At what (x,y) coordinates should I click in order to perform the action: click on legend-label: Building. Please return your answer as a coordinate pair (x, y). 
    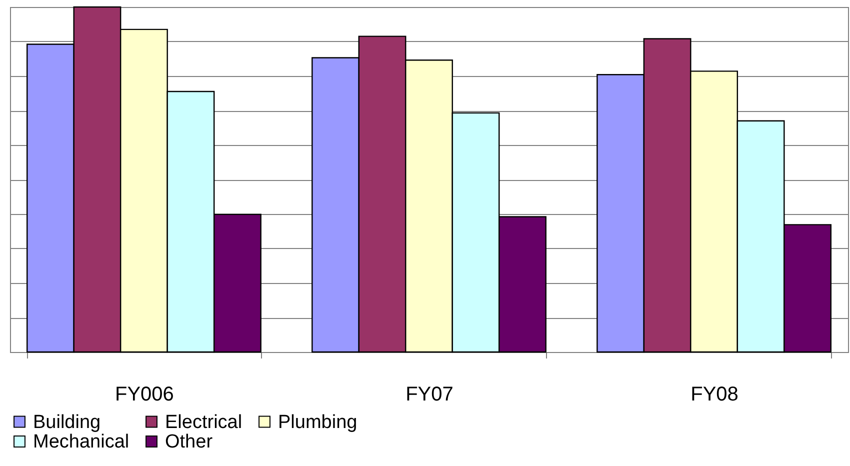
    Looking at the image, I should click on (67, 422).